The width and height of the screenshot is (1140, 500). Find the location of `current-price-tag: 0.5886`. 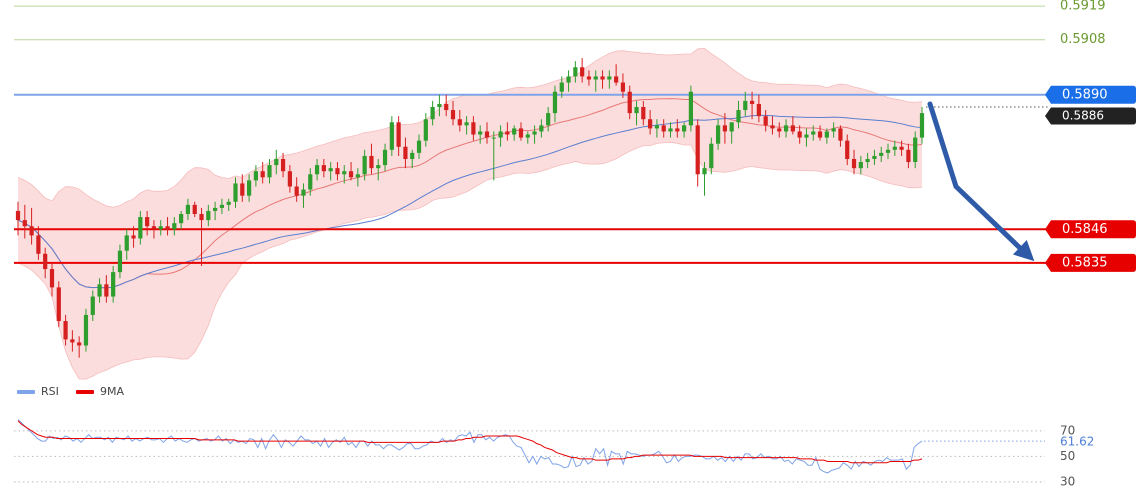

current-price-tag: 0.5886 is located at coordinates (1090, 116).